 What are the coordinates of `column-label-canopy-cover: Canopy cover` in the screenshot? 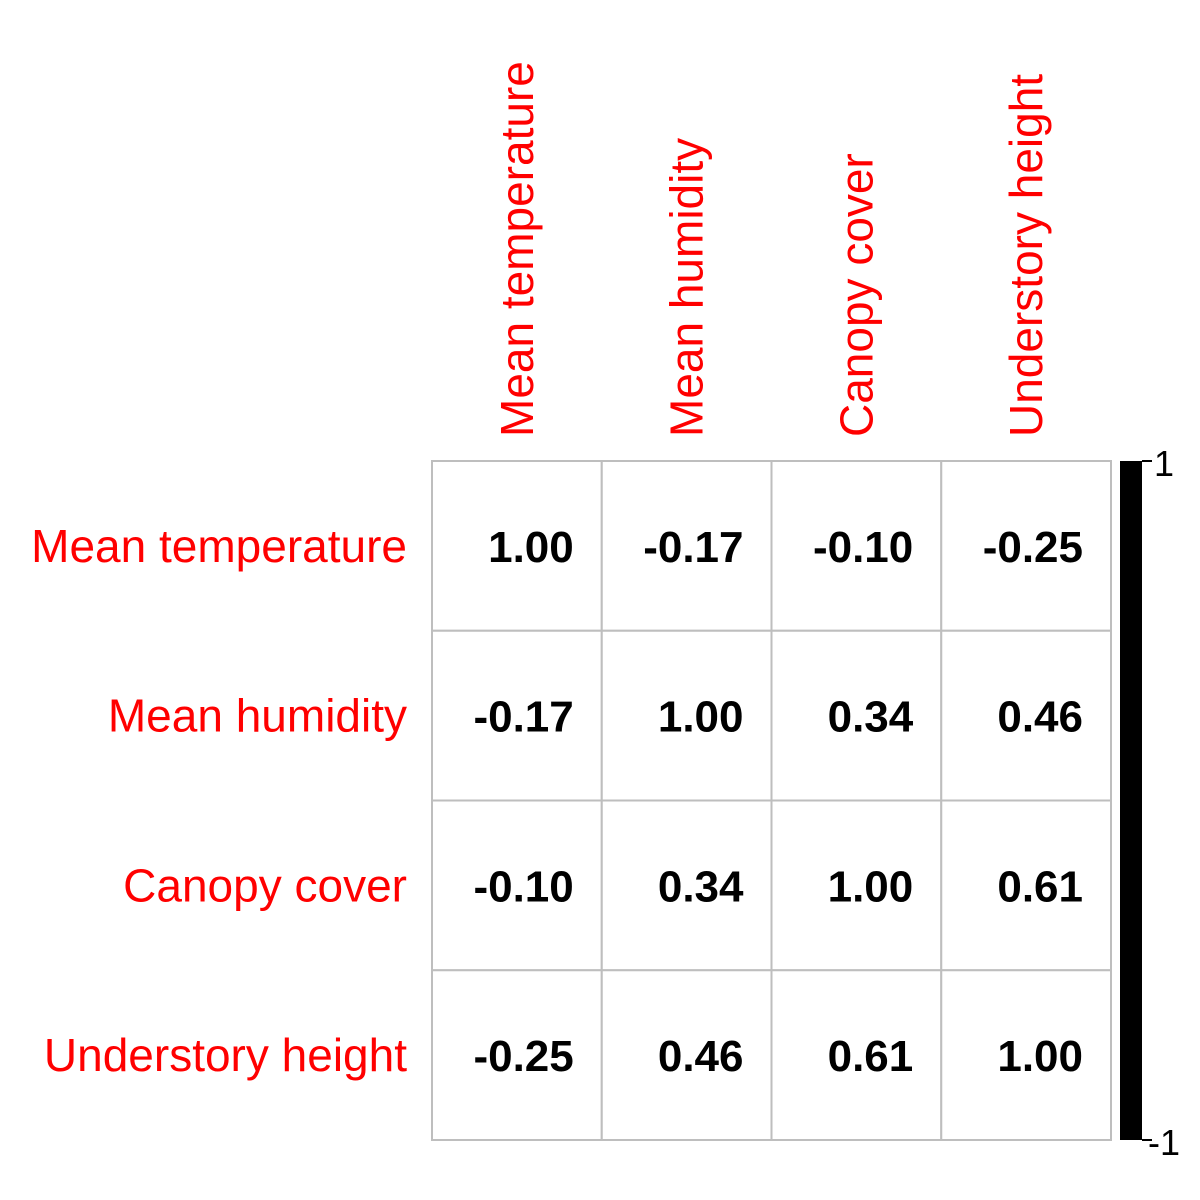 It's located at (856, 295).